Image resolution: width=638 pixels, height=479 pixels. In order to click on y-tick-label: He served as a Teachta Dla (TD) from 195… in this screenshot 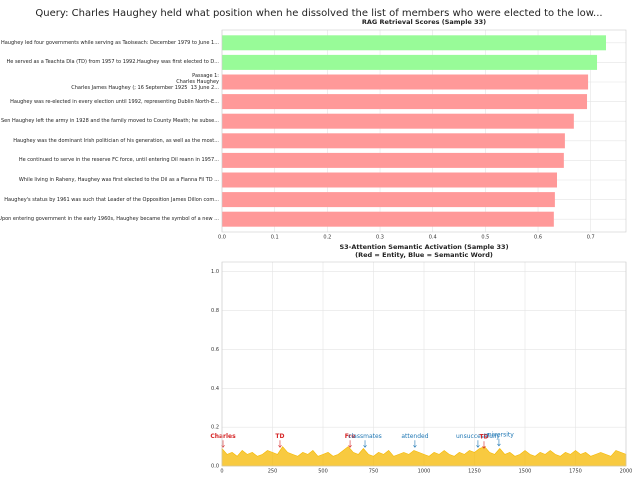, I will do `click(112, 62)`.